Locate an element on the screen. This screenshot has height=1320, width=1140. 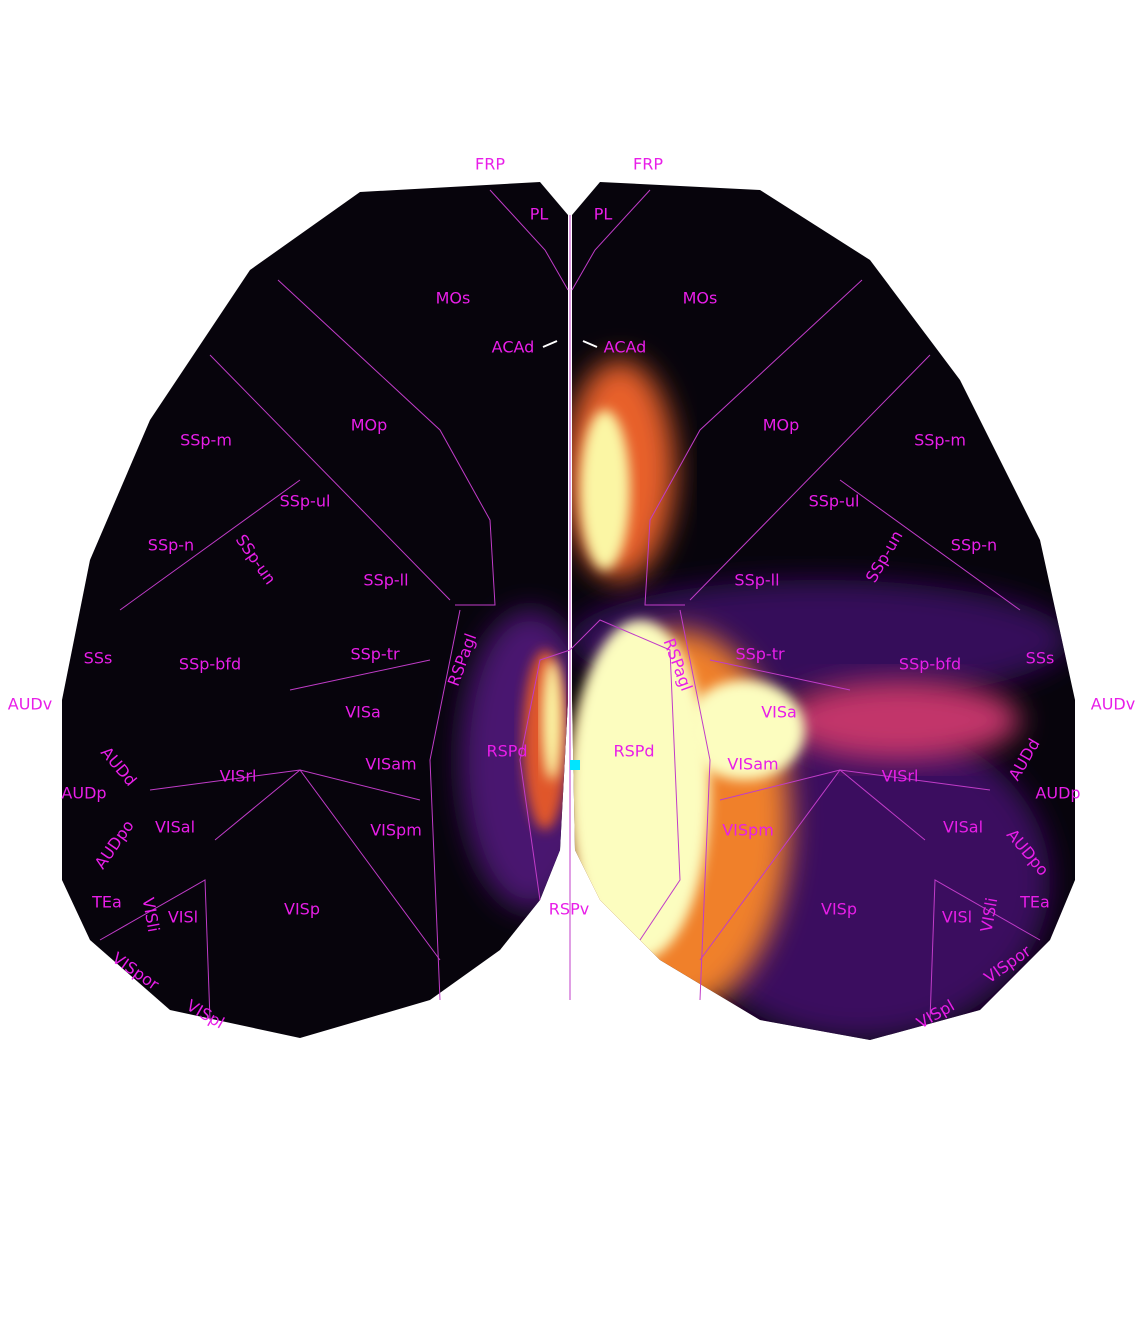
region-label: RSPv is located at coordinates (569, 909).